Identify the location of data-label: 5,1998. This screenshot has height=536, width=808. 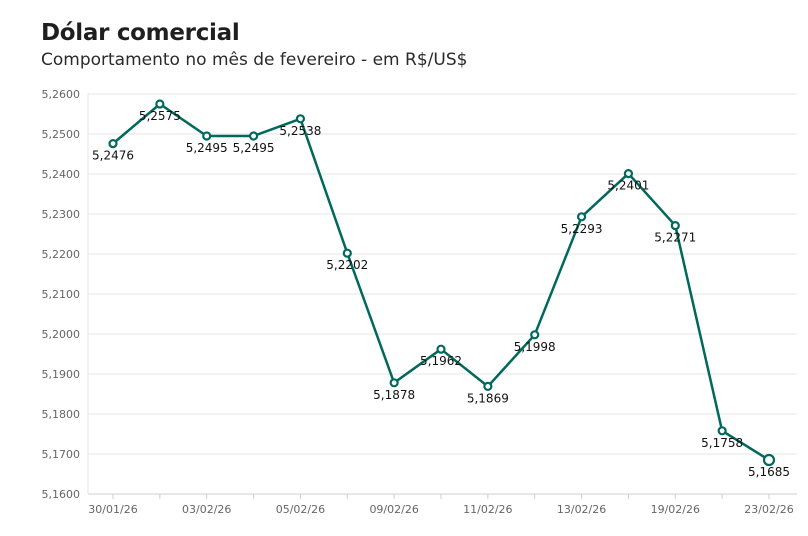
(535, 347).